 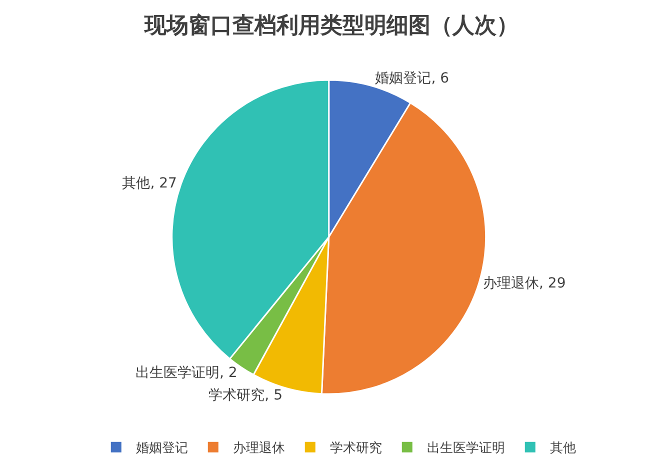 I want to click on legend-label: 出生医学证明, so click(x=466, y=448).